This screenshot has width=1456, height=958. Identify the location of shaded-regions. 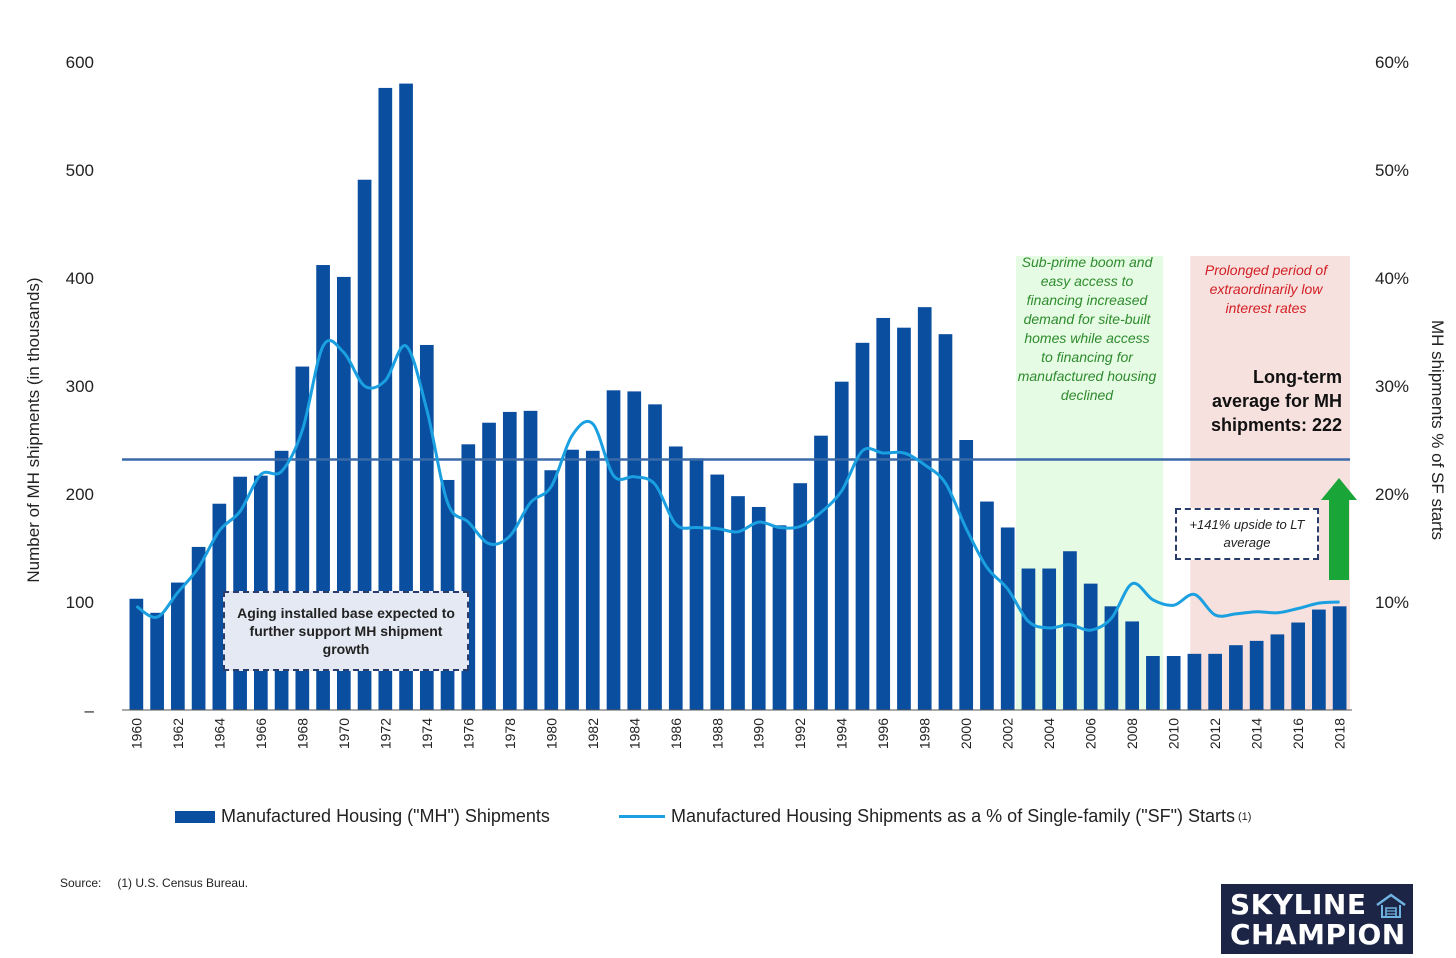
(1182, 483).